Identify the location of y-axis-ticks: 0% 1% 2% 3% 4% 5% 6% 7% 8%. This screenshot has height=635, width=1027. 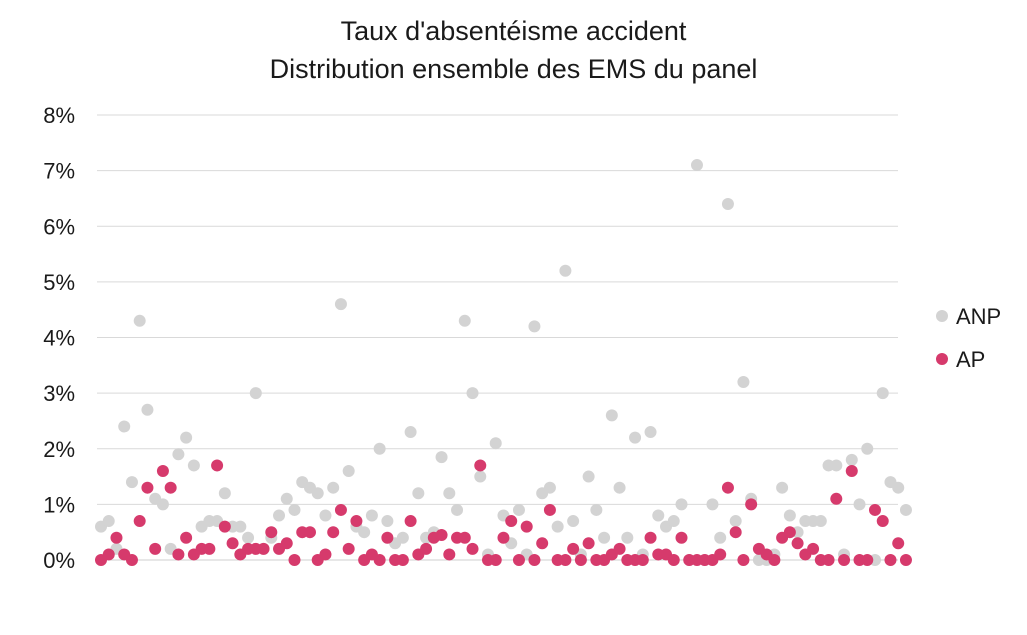
(59, 338).